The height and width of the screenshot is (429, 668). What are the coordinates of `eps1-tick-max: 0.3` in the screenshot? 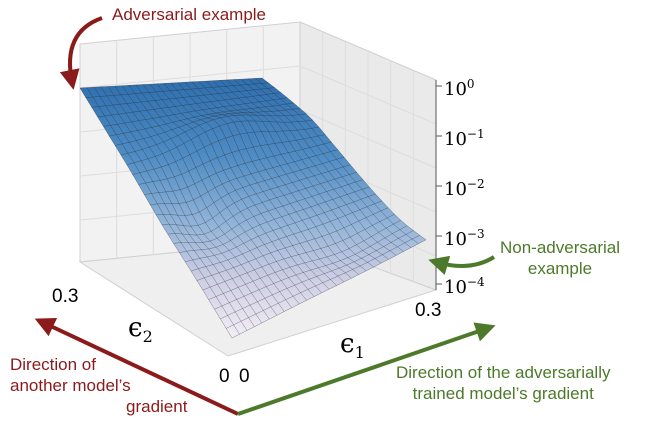 It's located at (428, 310).